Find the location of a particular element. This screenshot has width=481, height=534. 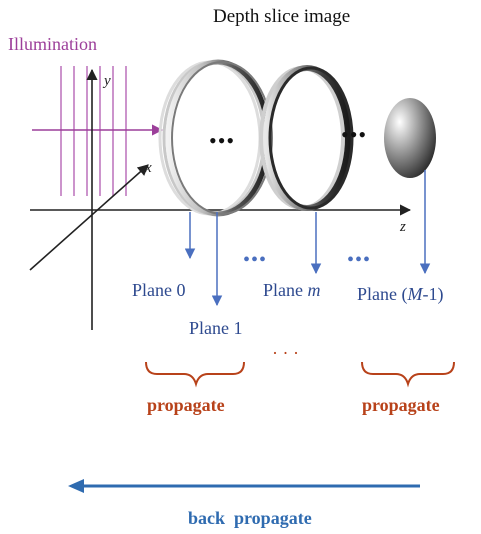

z-axis-label: z is located at coordinates (403, 227).